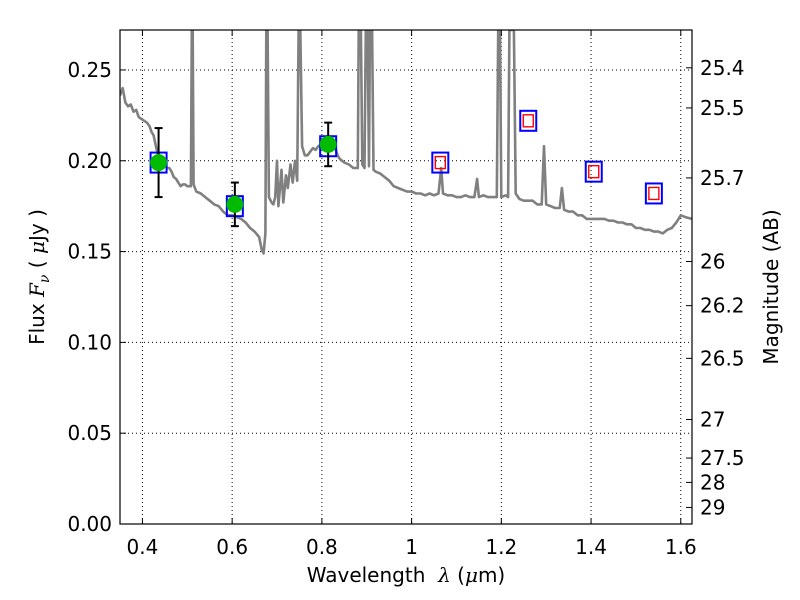  I want to click on y-tick-label: 0.25, so click(89, 70).